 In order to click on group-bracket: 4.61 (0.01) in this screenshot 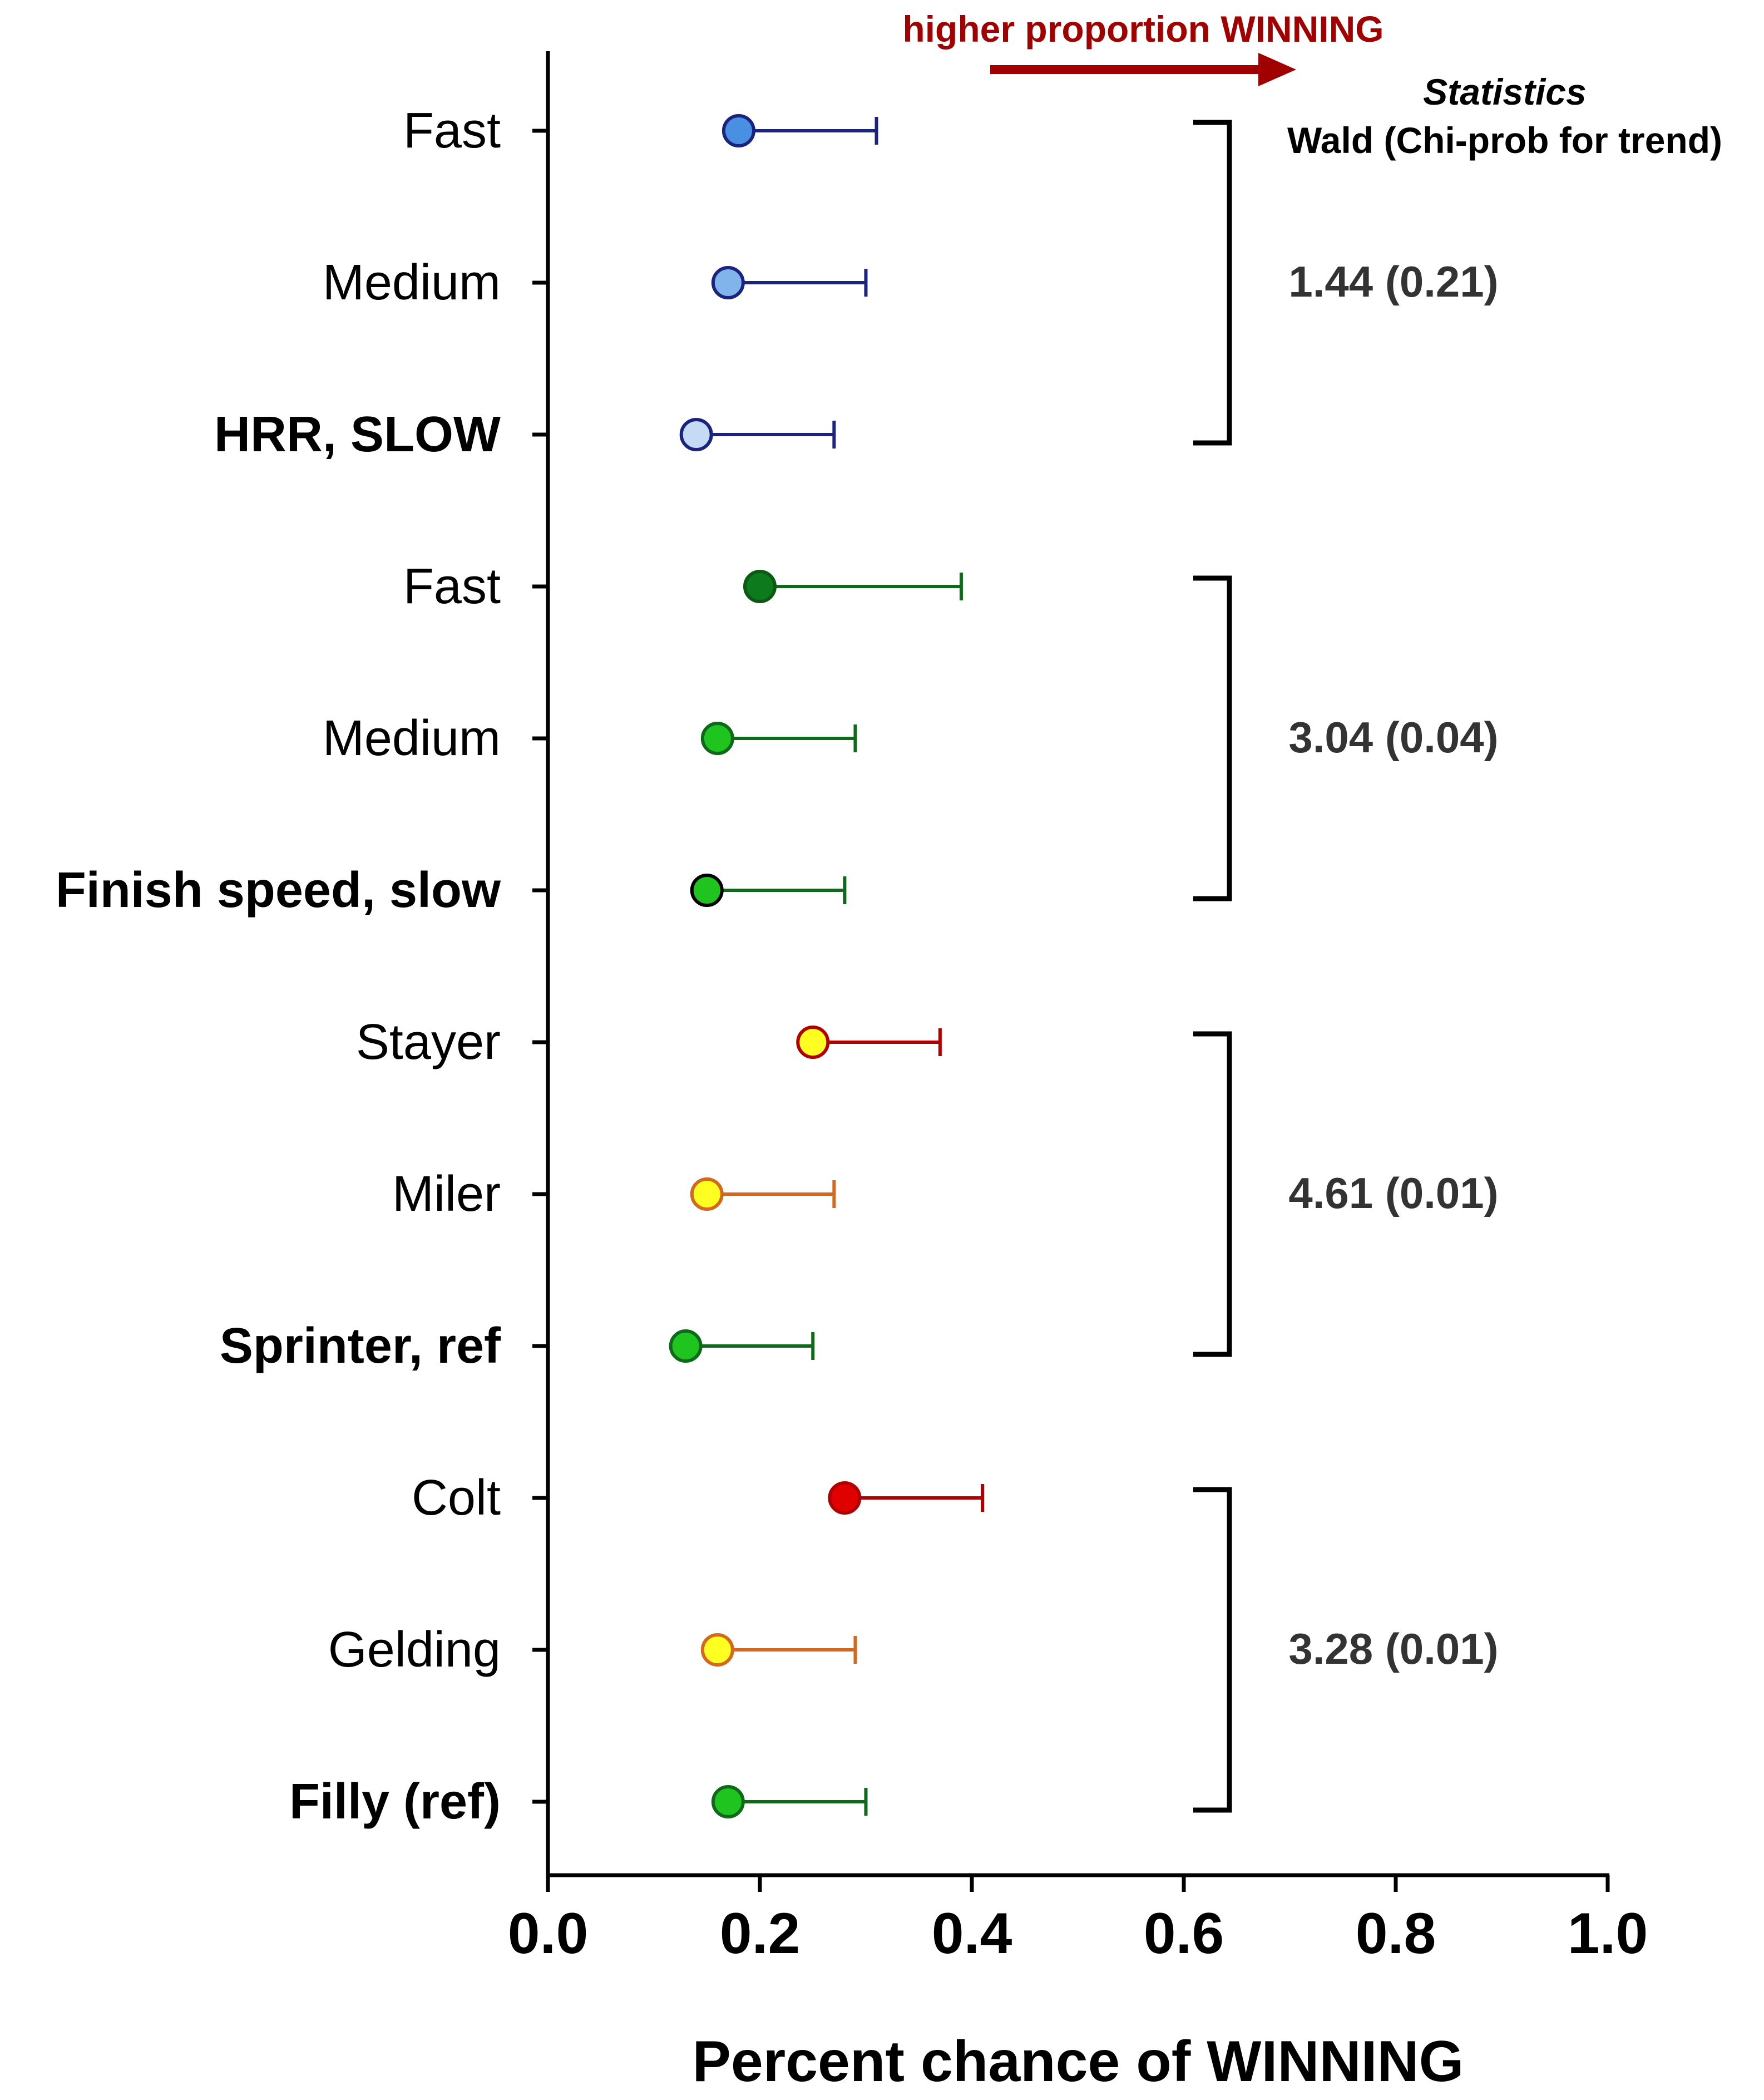, I will do `click(1346, 1194)`.